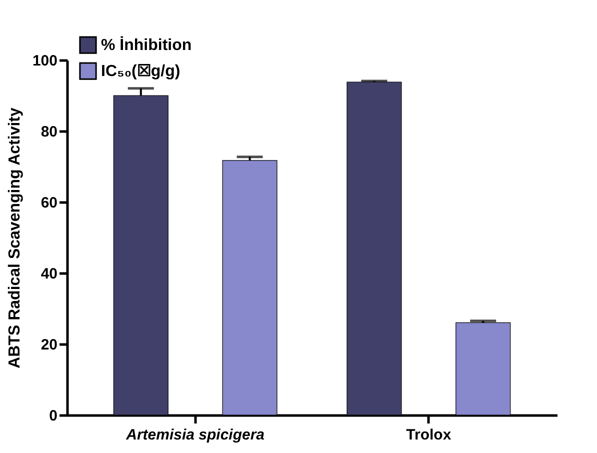 This screenshot has height=453, width=597. What do you see at coordinates (45, 61) in the screenshot?
I see `y-tick-label: 100` at bounding box center [45, 61].